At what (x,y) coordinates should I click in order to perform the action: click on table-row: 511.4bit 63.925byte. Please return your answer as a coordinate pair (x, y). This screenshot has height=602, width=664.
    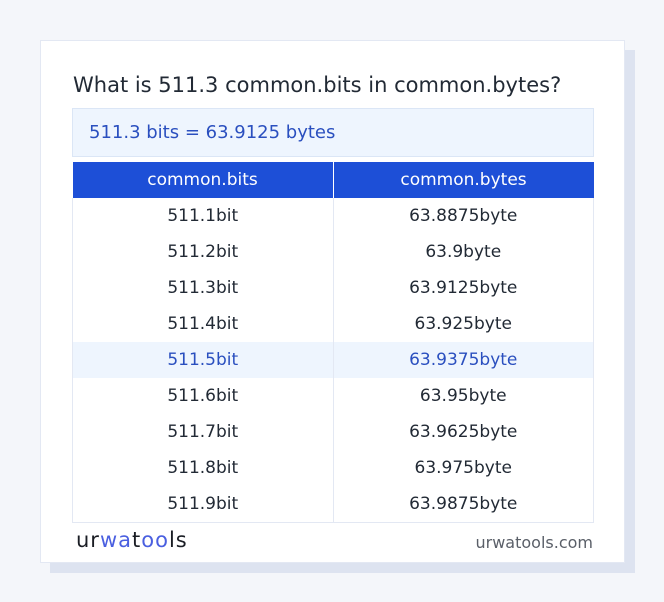
    Looking at the image, I should click on (333, 324).